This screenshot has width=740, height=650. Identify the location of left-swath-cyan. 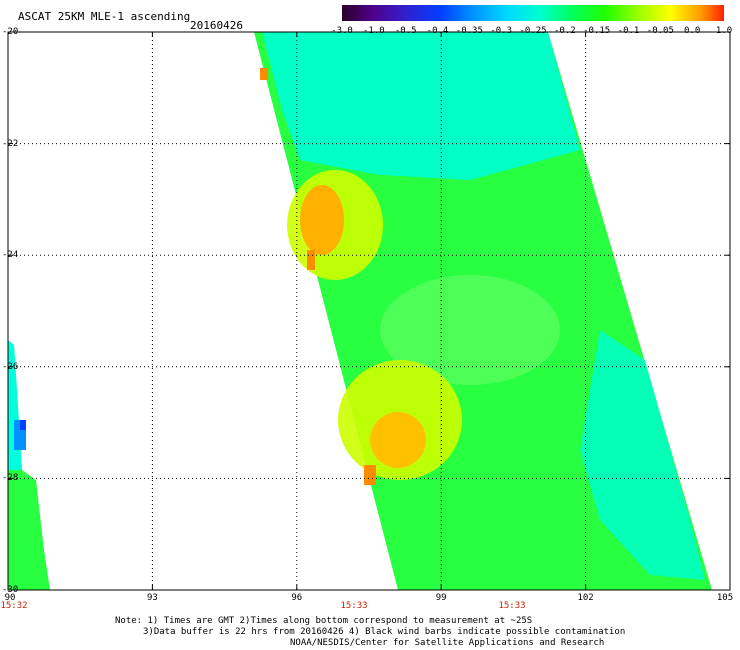
(15, 405).